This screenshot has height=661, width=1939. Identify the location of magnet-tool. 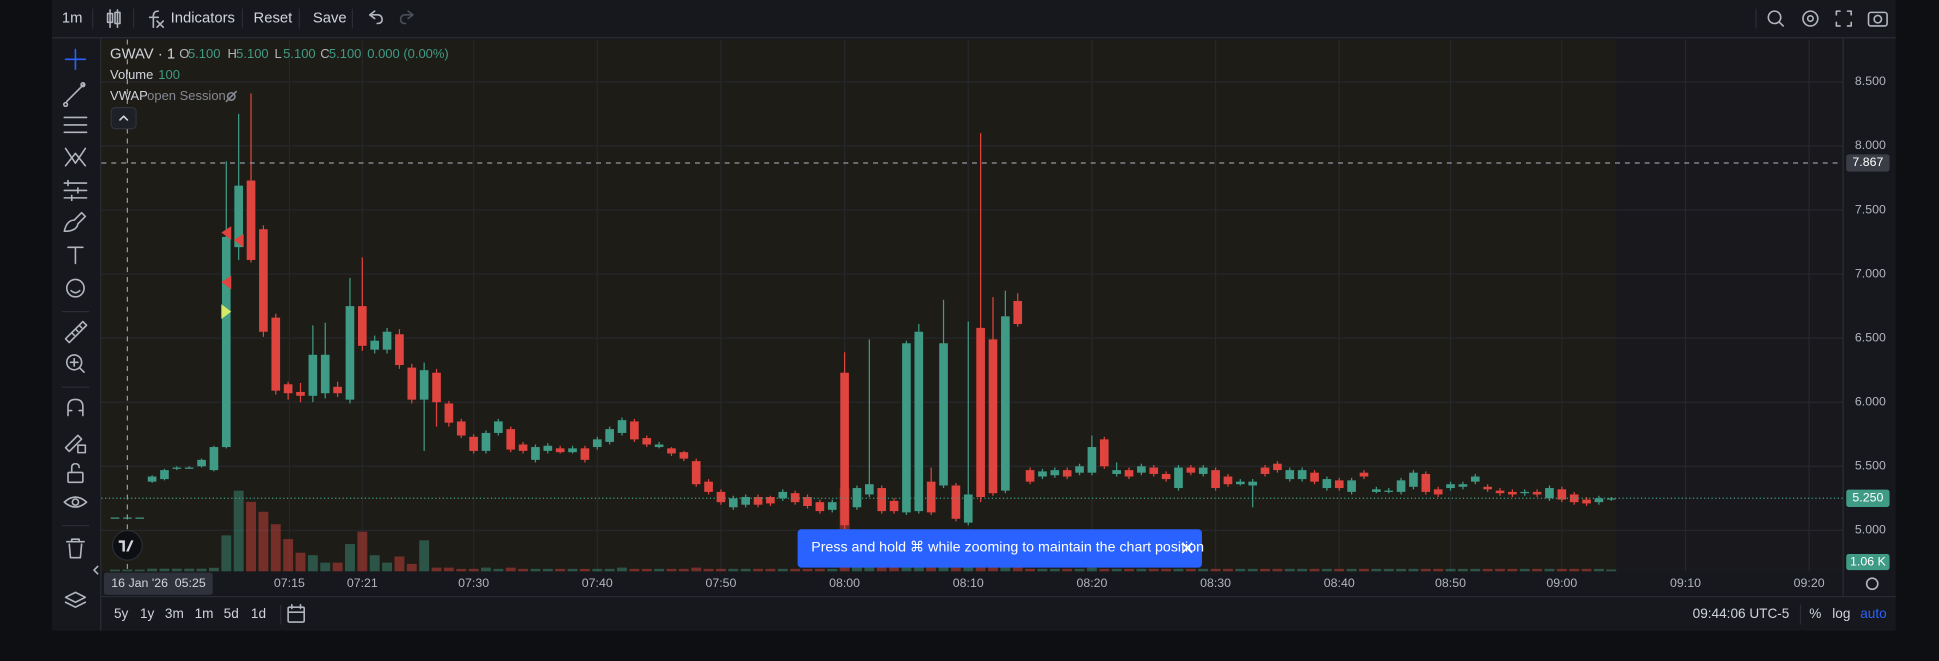
(75, 407).